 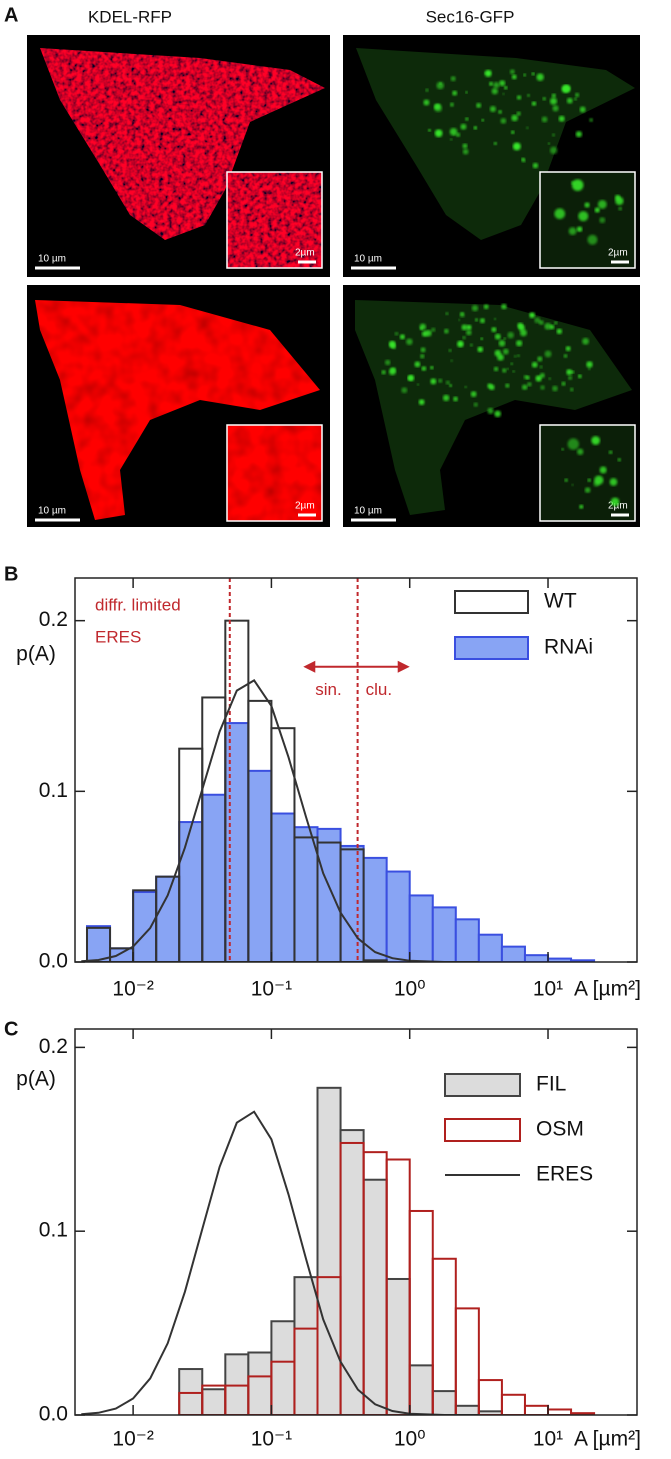 What do you see at coordinates (11, 15) in the screenshot?
I see `panel-label: A` at bounding box center [11, 15].